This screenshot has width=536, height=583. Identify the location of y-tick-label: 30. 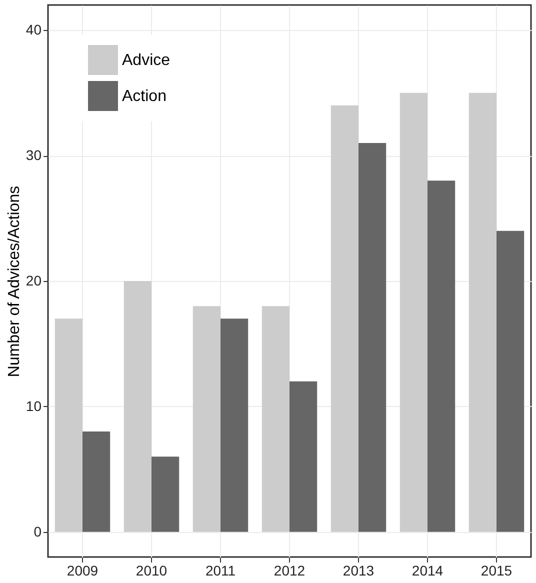
(34, 155).